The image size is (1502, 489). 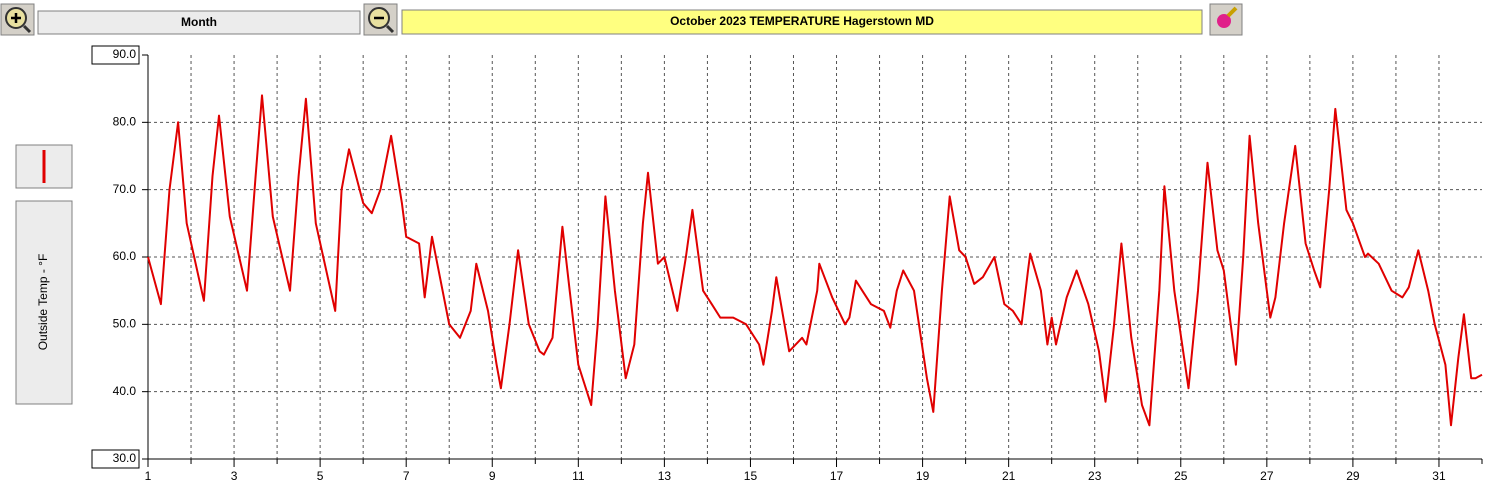 I want to click on y-tick-label: 60.0, so click(x=125, y=256).